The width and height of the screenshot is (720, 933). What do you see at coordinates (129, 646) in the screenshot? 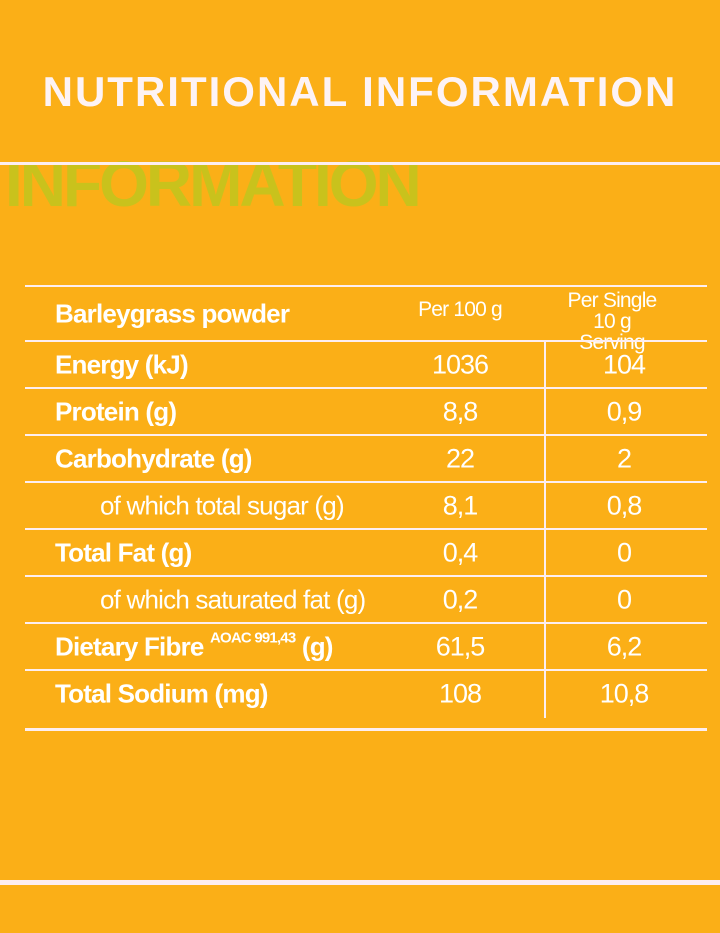
I see `nutrient-name: Dietary Fibre` at bounding box center [129, 646].